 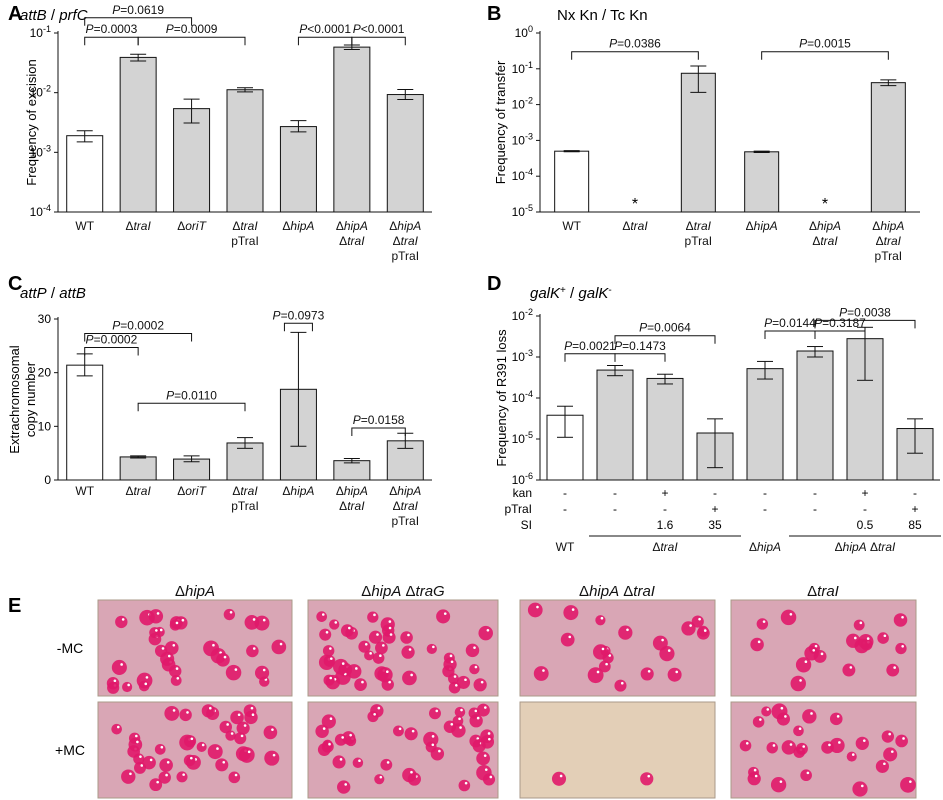 I want to click on group-label: WT, so click(x=565, y=547).